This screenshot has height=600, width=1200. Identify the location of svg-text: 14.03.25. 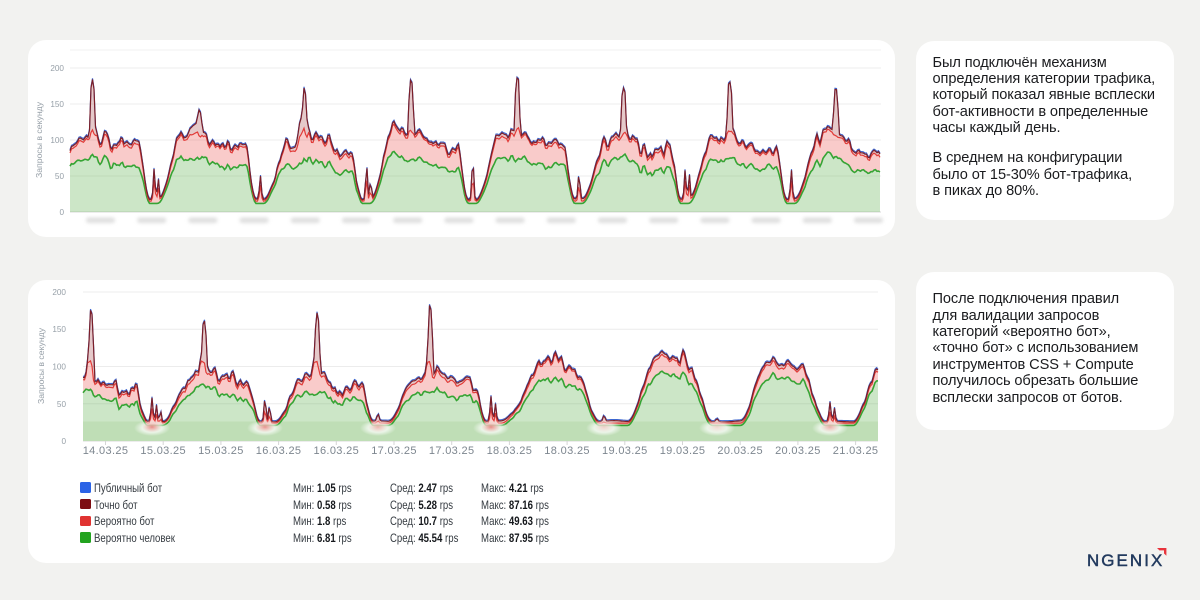
(106, 451).